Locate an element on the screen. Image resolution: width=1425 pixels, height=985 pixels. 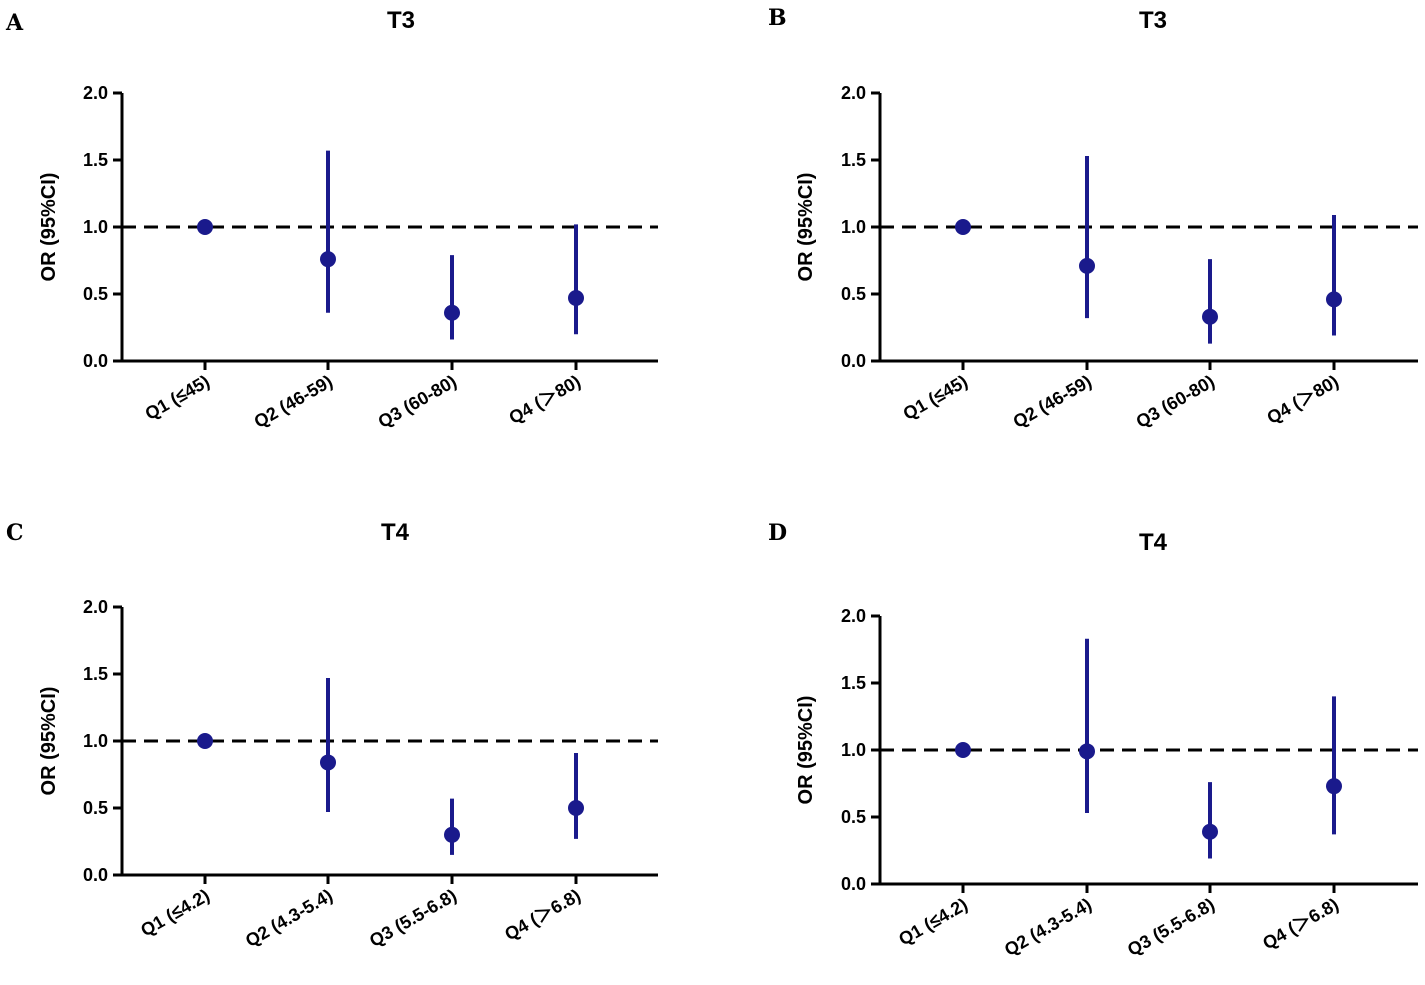
panel-letter: A is located at coordinates (14, 23).